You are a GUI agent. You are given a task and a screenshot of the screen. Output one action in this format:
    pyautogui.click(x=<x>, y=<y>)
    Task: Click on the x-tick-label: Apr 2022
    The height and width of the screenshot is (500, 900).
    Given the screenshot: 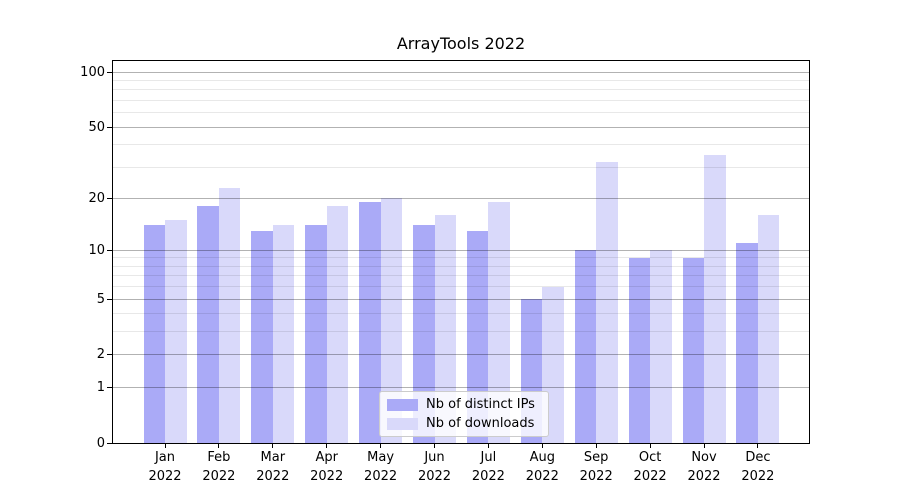 What is the action you would take?
    pyautogui.click(x=327, y=467)
    